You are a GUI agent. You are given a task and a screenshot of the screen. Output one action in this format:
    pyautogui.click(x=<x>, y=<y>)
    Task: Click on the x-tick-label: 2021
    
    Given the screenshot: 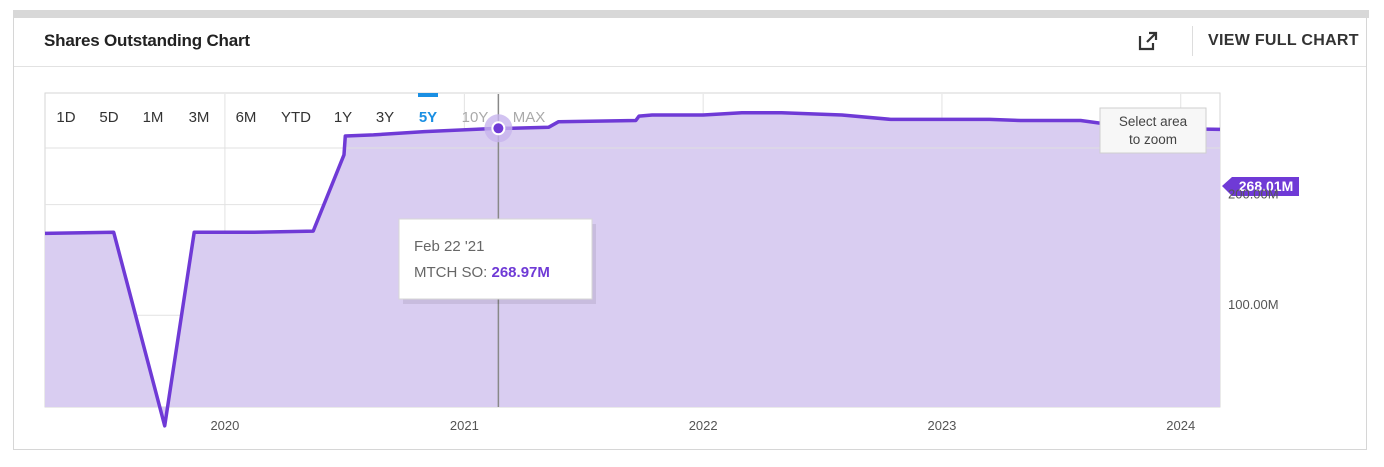 What is the action you would take?
    pyautogui.click(x=464, y=425)
    